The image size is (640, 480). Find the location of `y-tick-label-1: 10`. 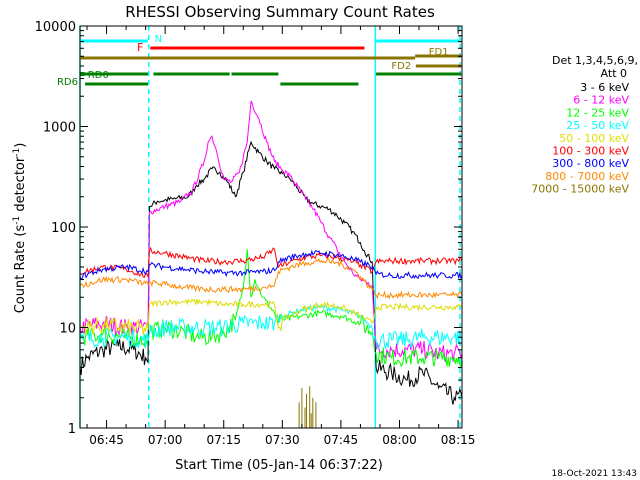

y-tick-label-1: 10 is located at coordinates (67, 329).